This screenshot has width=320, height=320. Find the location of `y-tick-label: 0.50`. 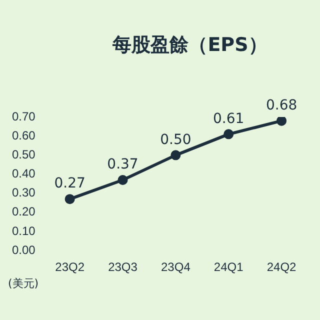

y-tick-label: 0.50 is located at coordinates (24, 154).